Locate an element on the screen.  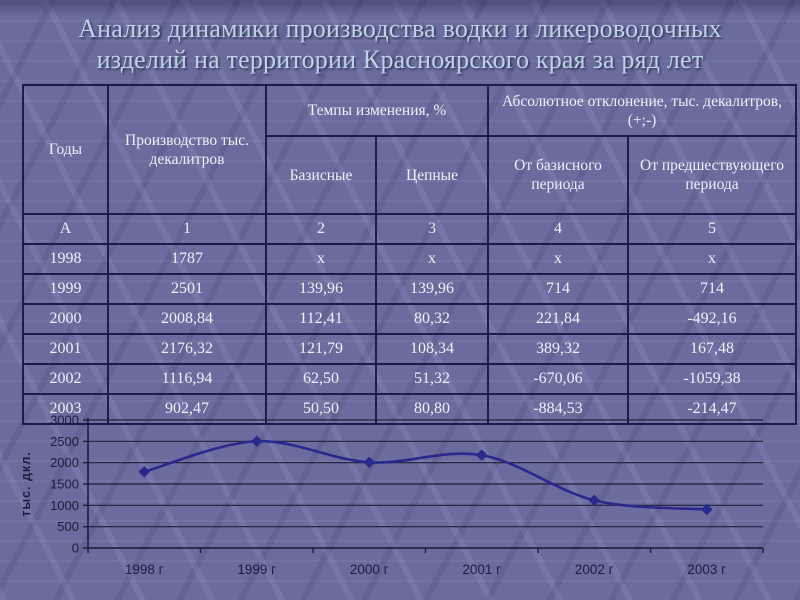
x-axis-tick-label: 2002 г is located at coordinates (594, 569).